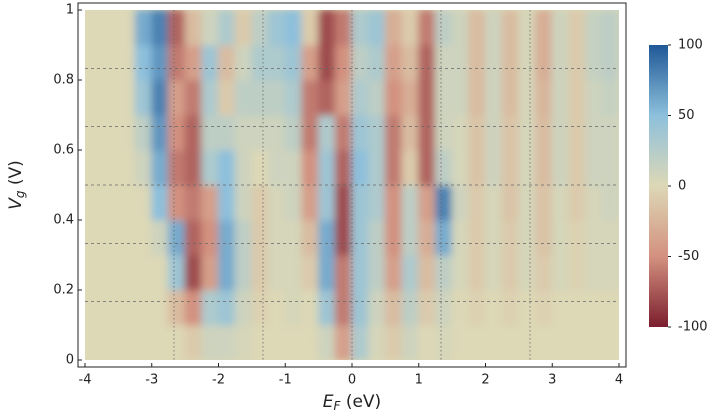 This screenshot has width=716, height=414. What do you see at coordinates (85, 380) in the screenshot?
I see `x-tick-label: -4` at bounding box center [85, 380].